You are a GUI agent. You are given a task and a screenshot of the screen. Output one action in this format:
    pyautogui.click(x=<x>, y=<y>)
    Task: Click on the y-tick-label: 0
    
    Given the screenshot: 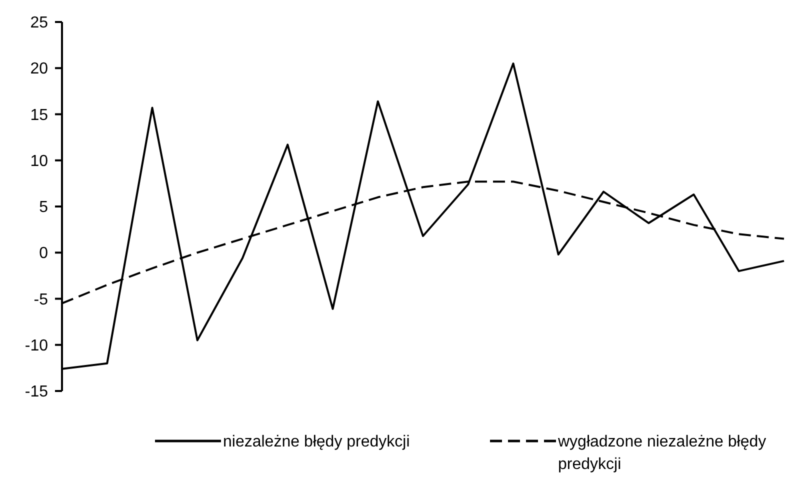 What is the action you would take?
    pyautogui.click(x=43, y=253)
    